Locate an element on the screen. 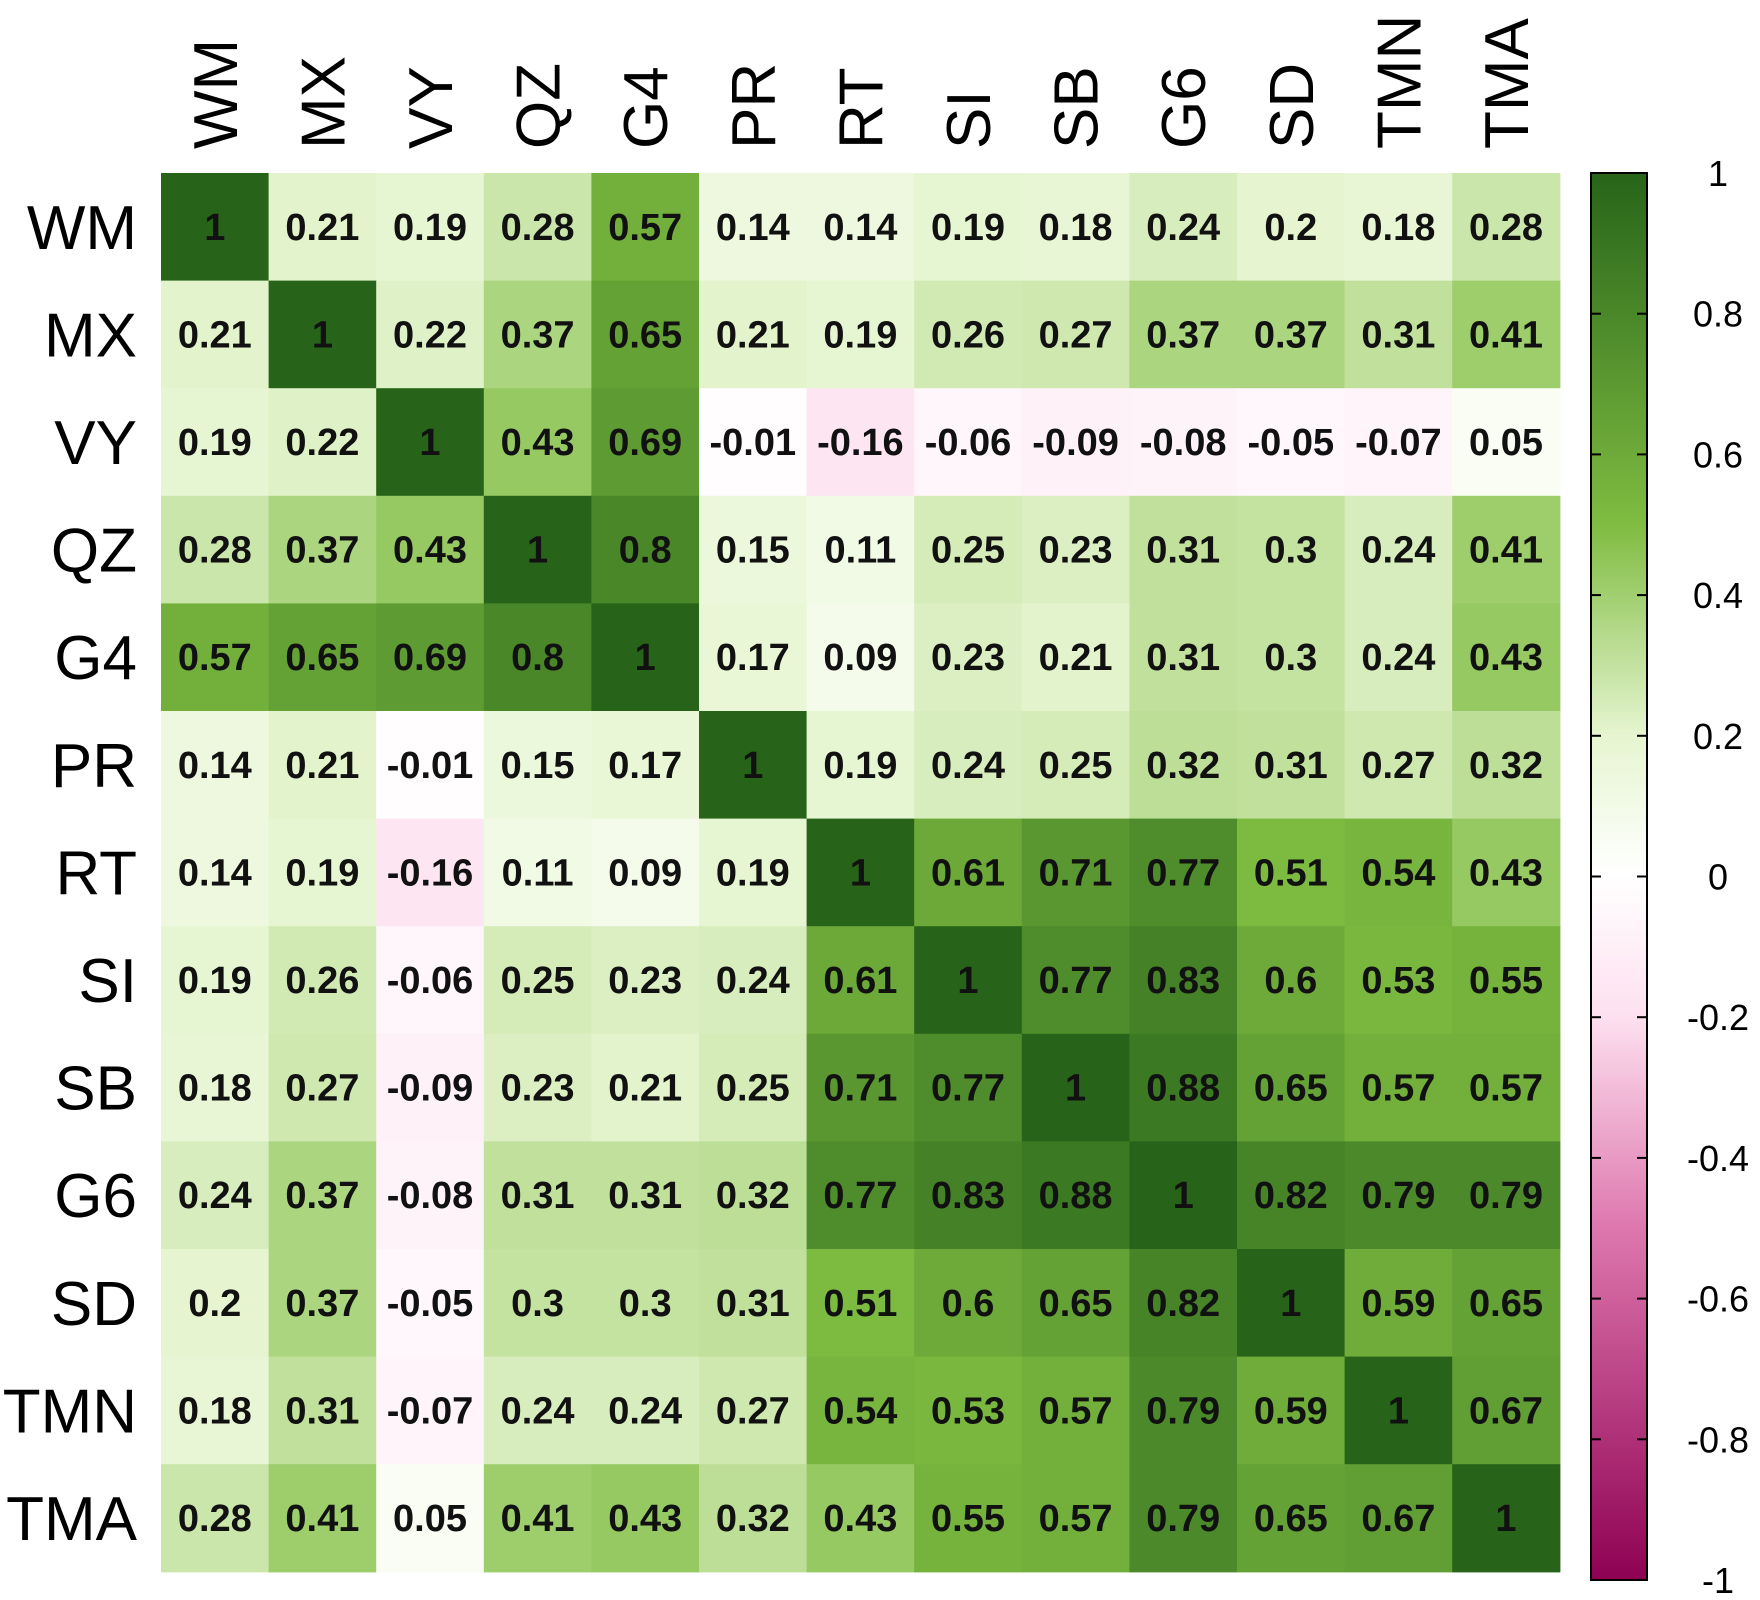  heatmap-cell-TMA-G4 is located at coordinates (645, 1518).